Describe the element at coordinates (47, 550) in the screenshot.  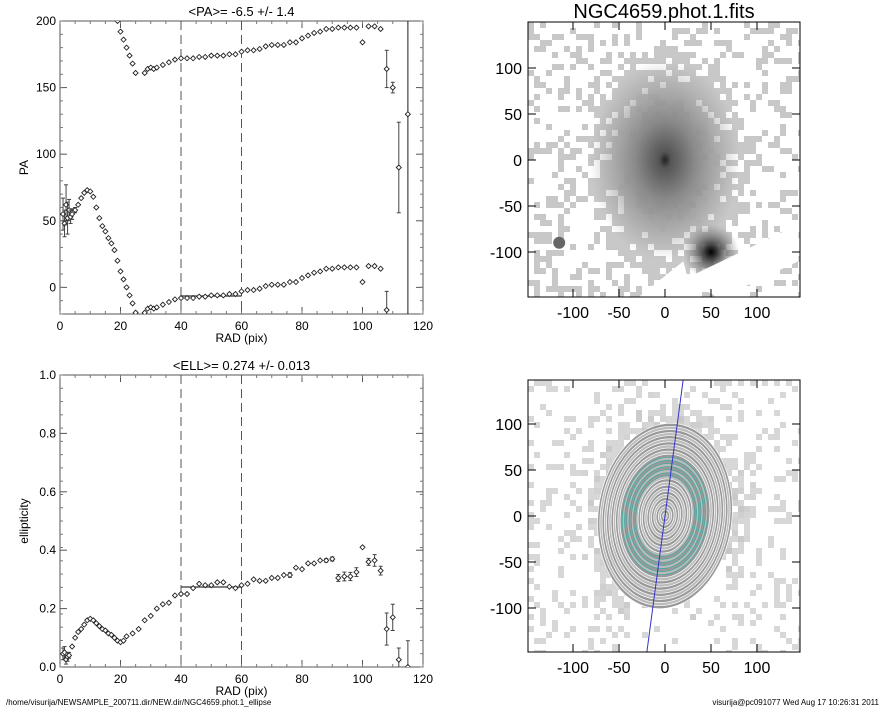
I see `y-tick-label: 0.4` at that location.